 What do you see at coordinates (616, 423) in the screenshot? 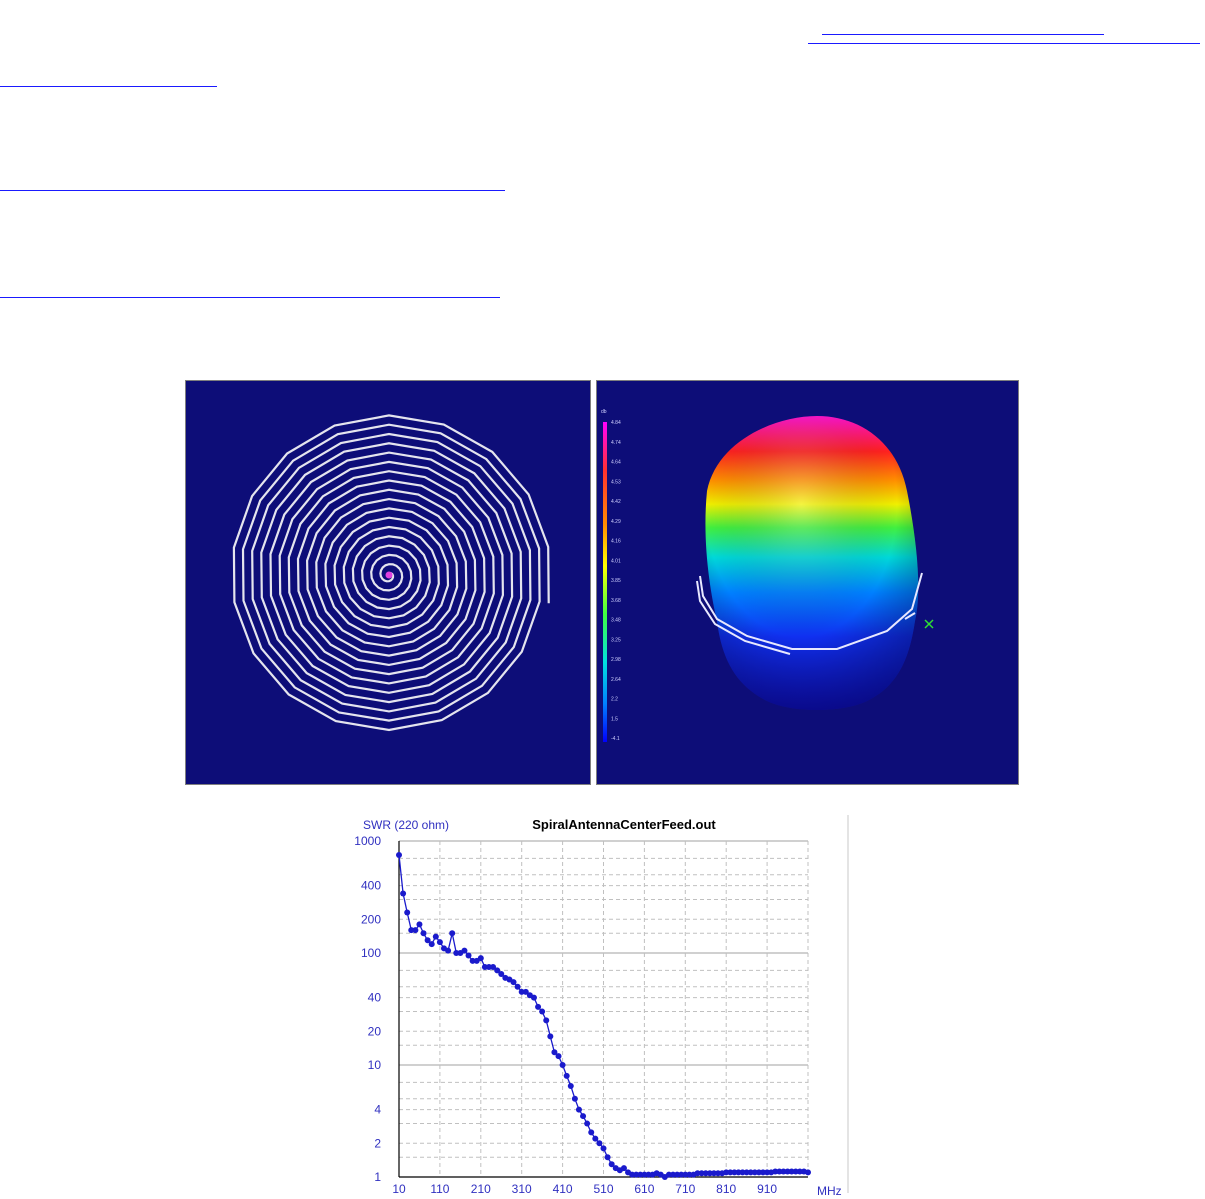
I see `colorbar-tick-label: 4.84` at bounding box center [616, 423].